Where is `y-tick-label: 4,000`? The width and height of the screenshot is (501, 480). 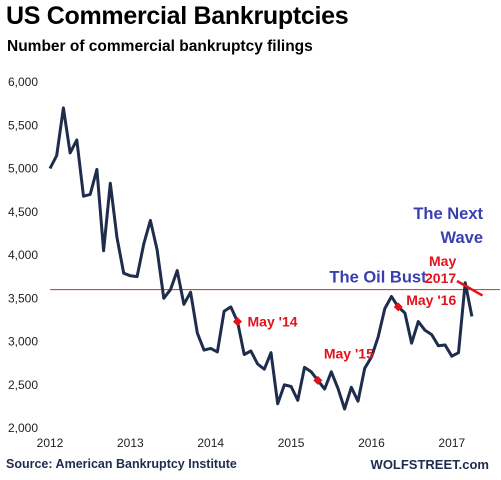 y-tick-label: 4,000 is located at coordinates (23, 255).